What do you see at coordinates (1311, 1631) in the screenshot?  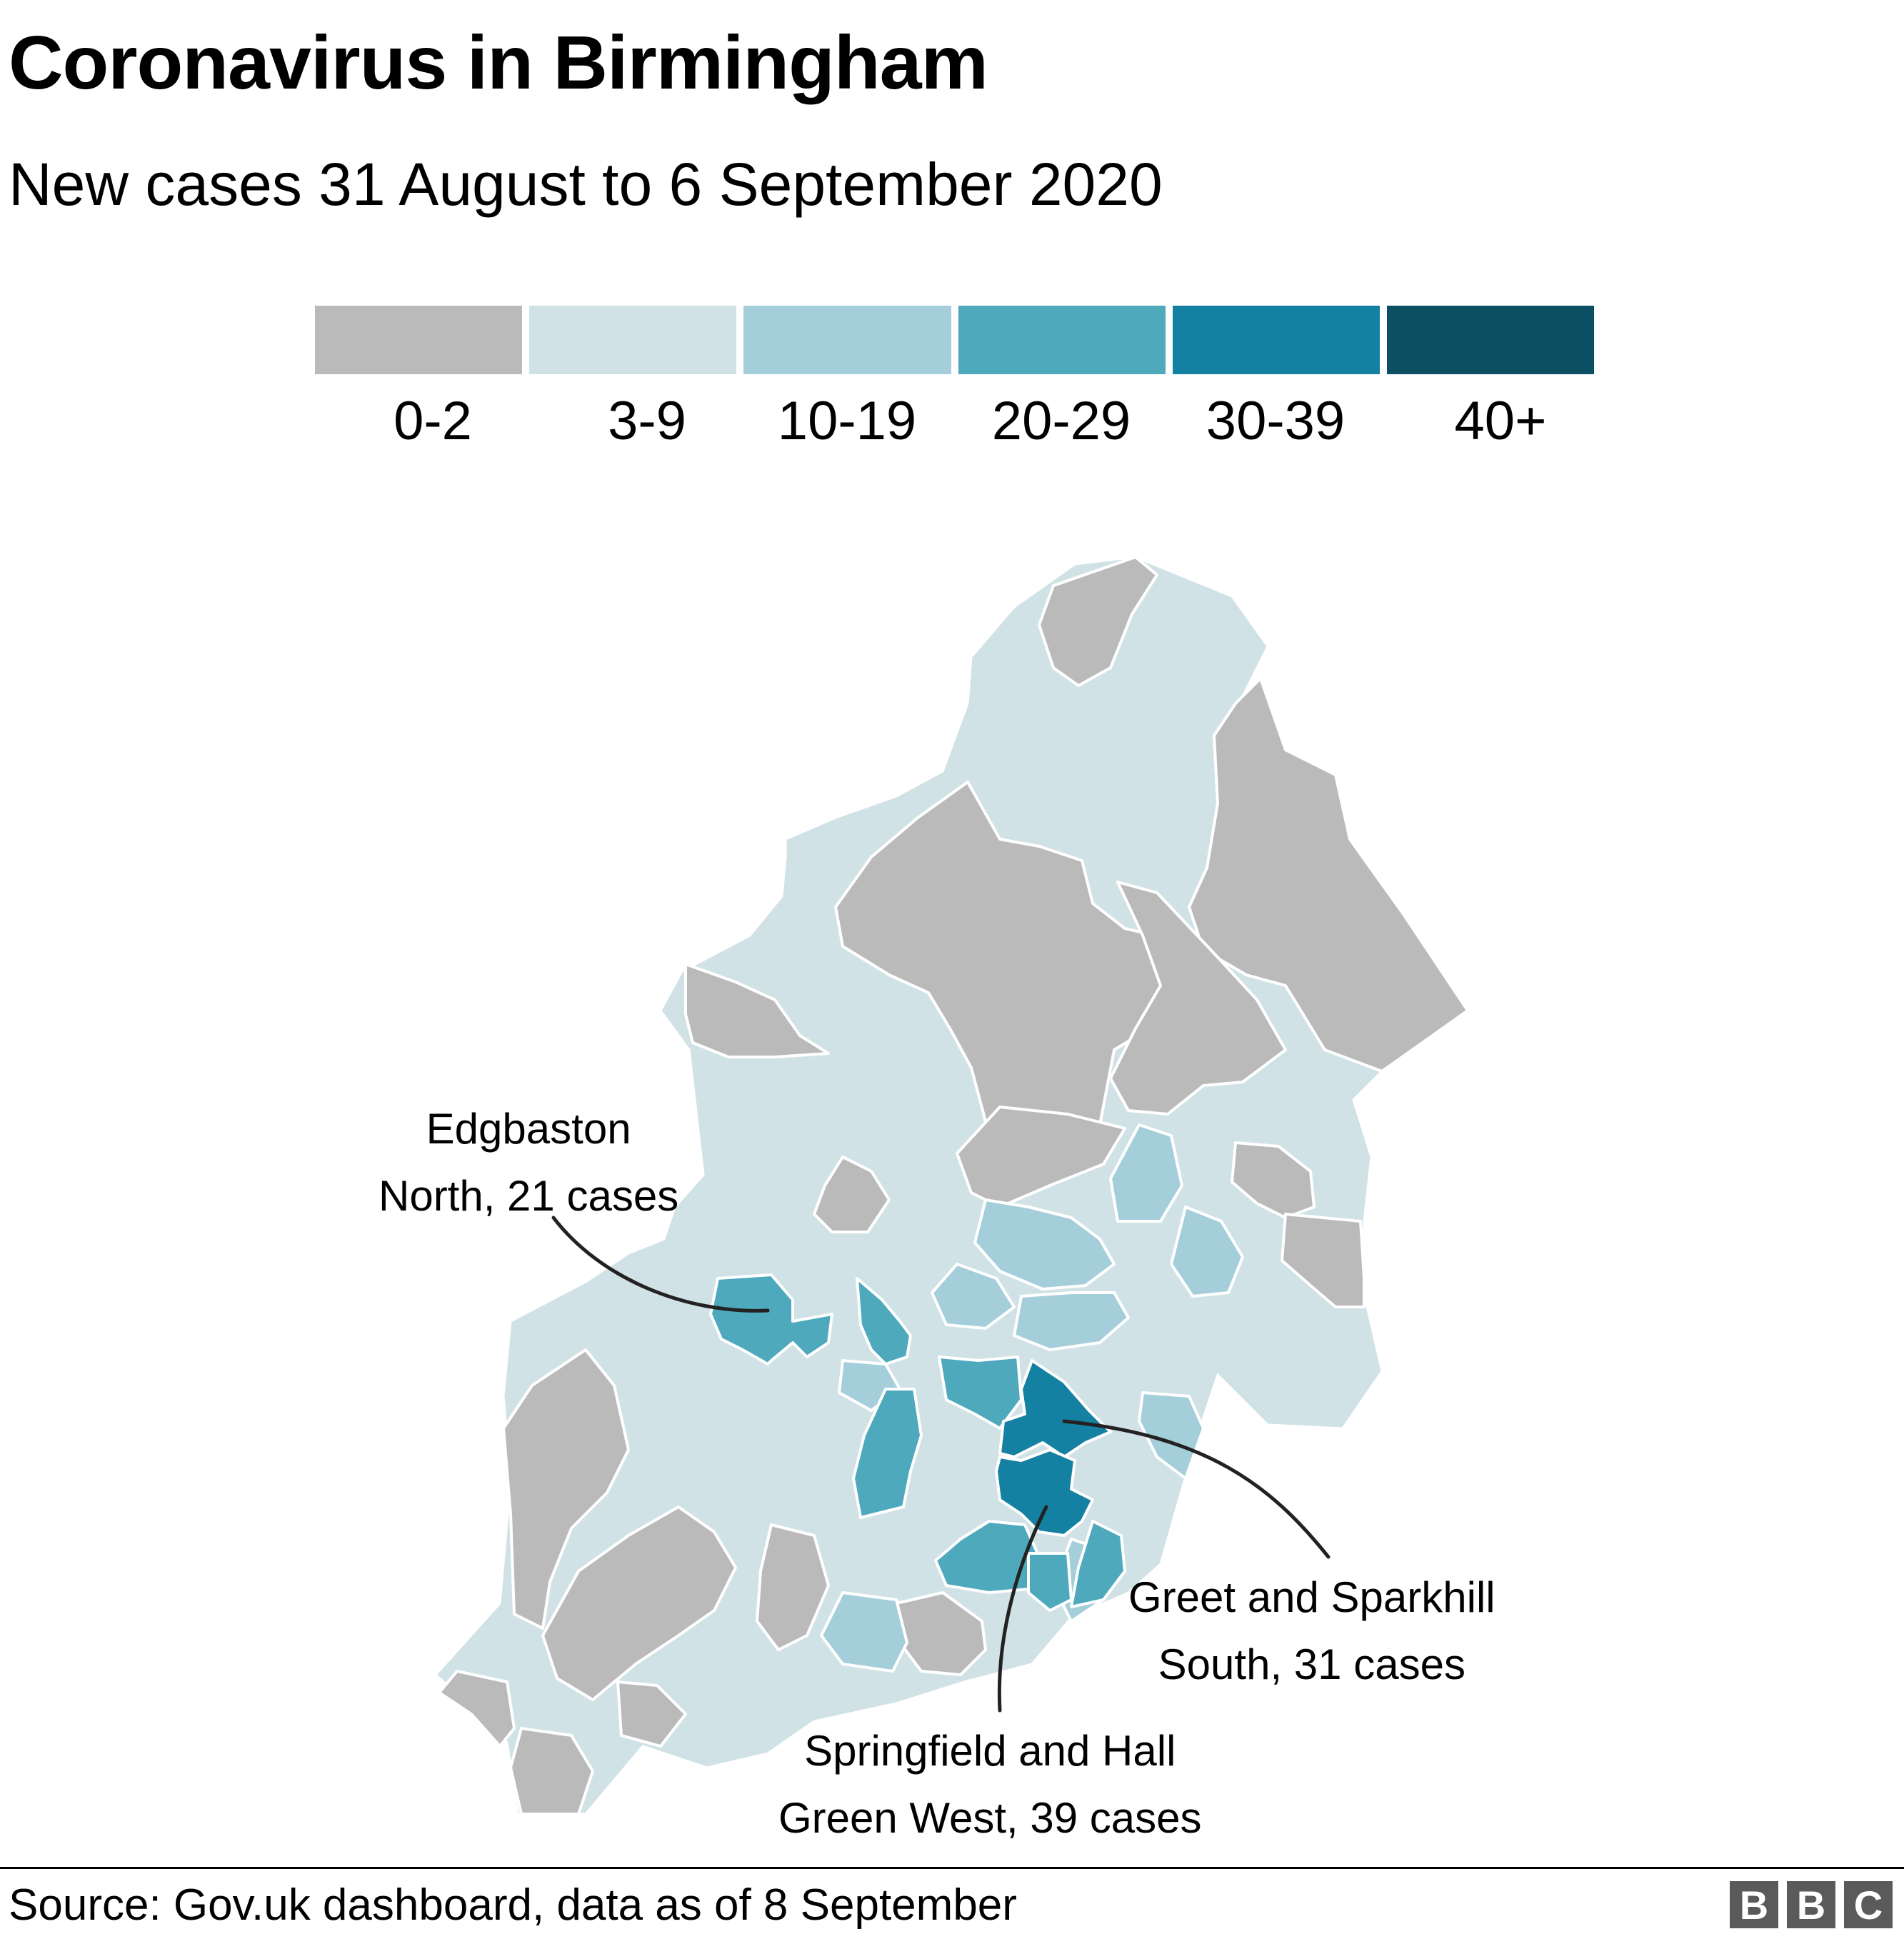 I see `annotation-greet: Greet and Sparkhill South, 31 cases` at bounding box center [1311, 1631].